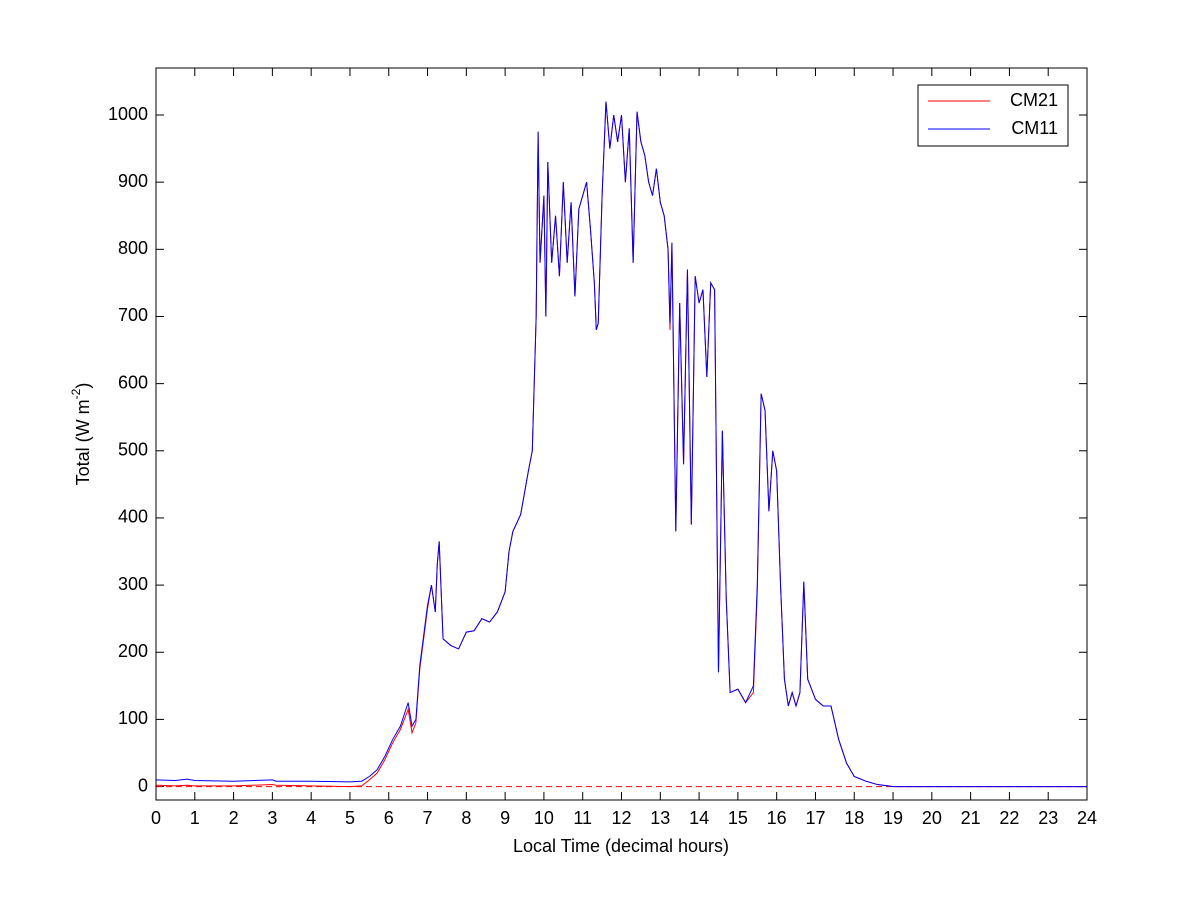 The height and width of the screenshot is (900, 1201). What do you see at coordinates (133, 718) in the screenshot?
I see `y-tick-label: 100` at bounding box center [133, 718].